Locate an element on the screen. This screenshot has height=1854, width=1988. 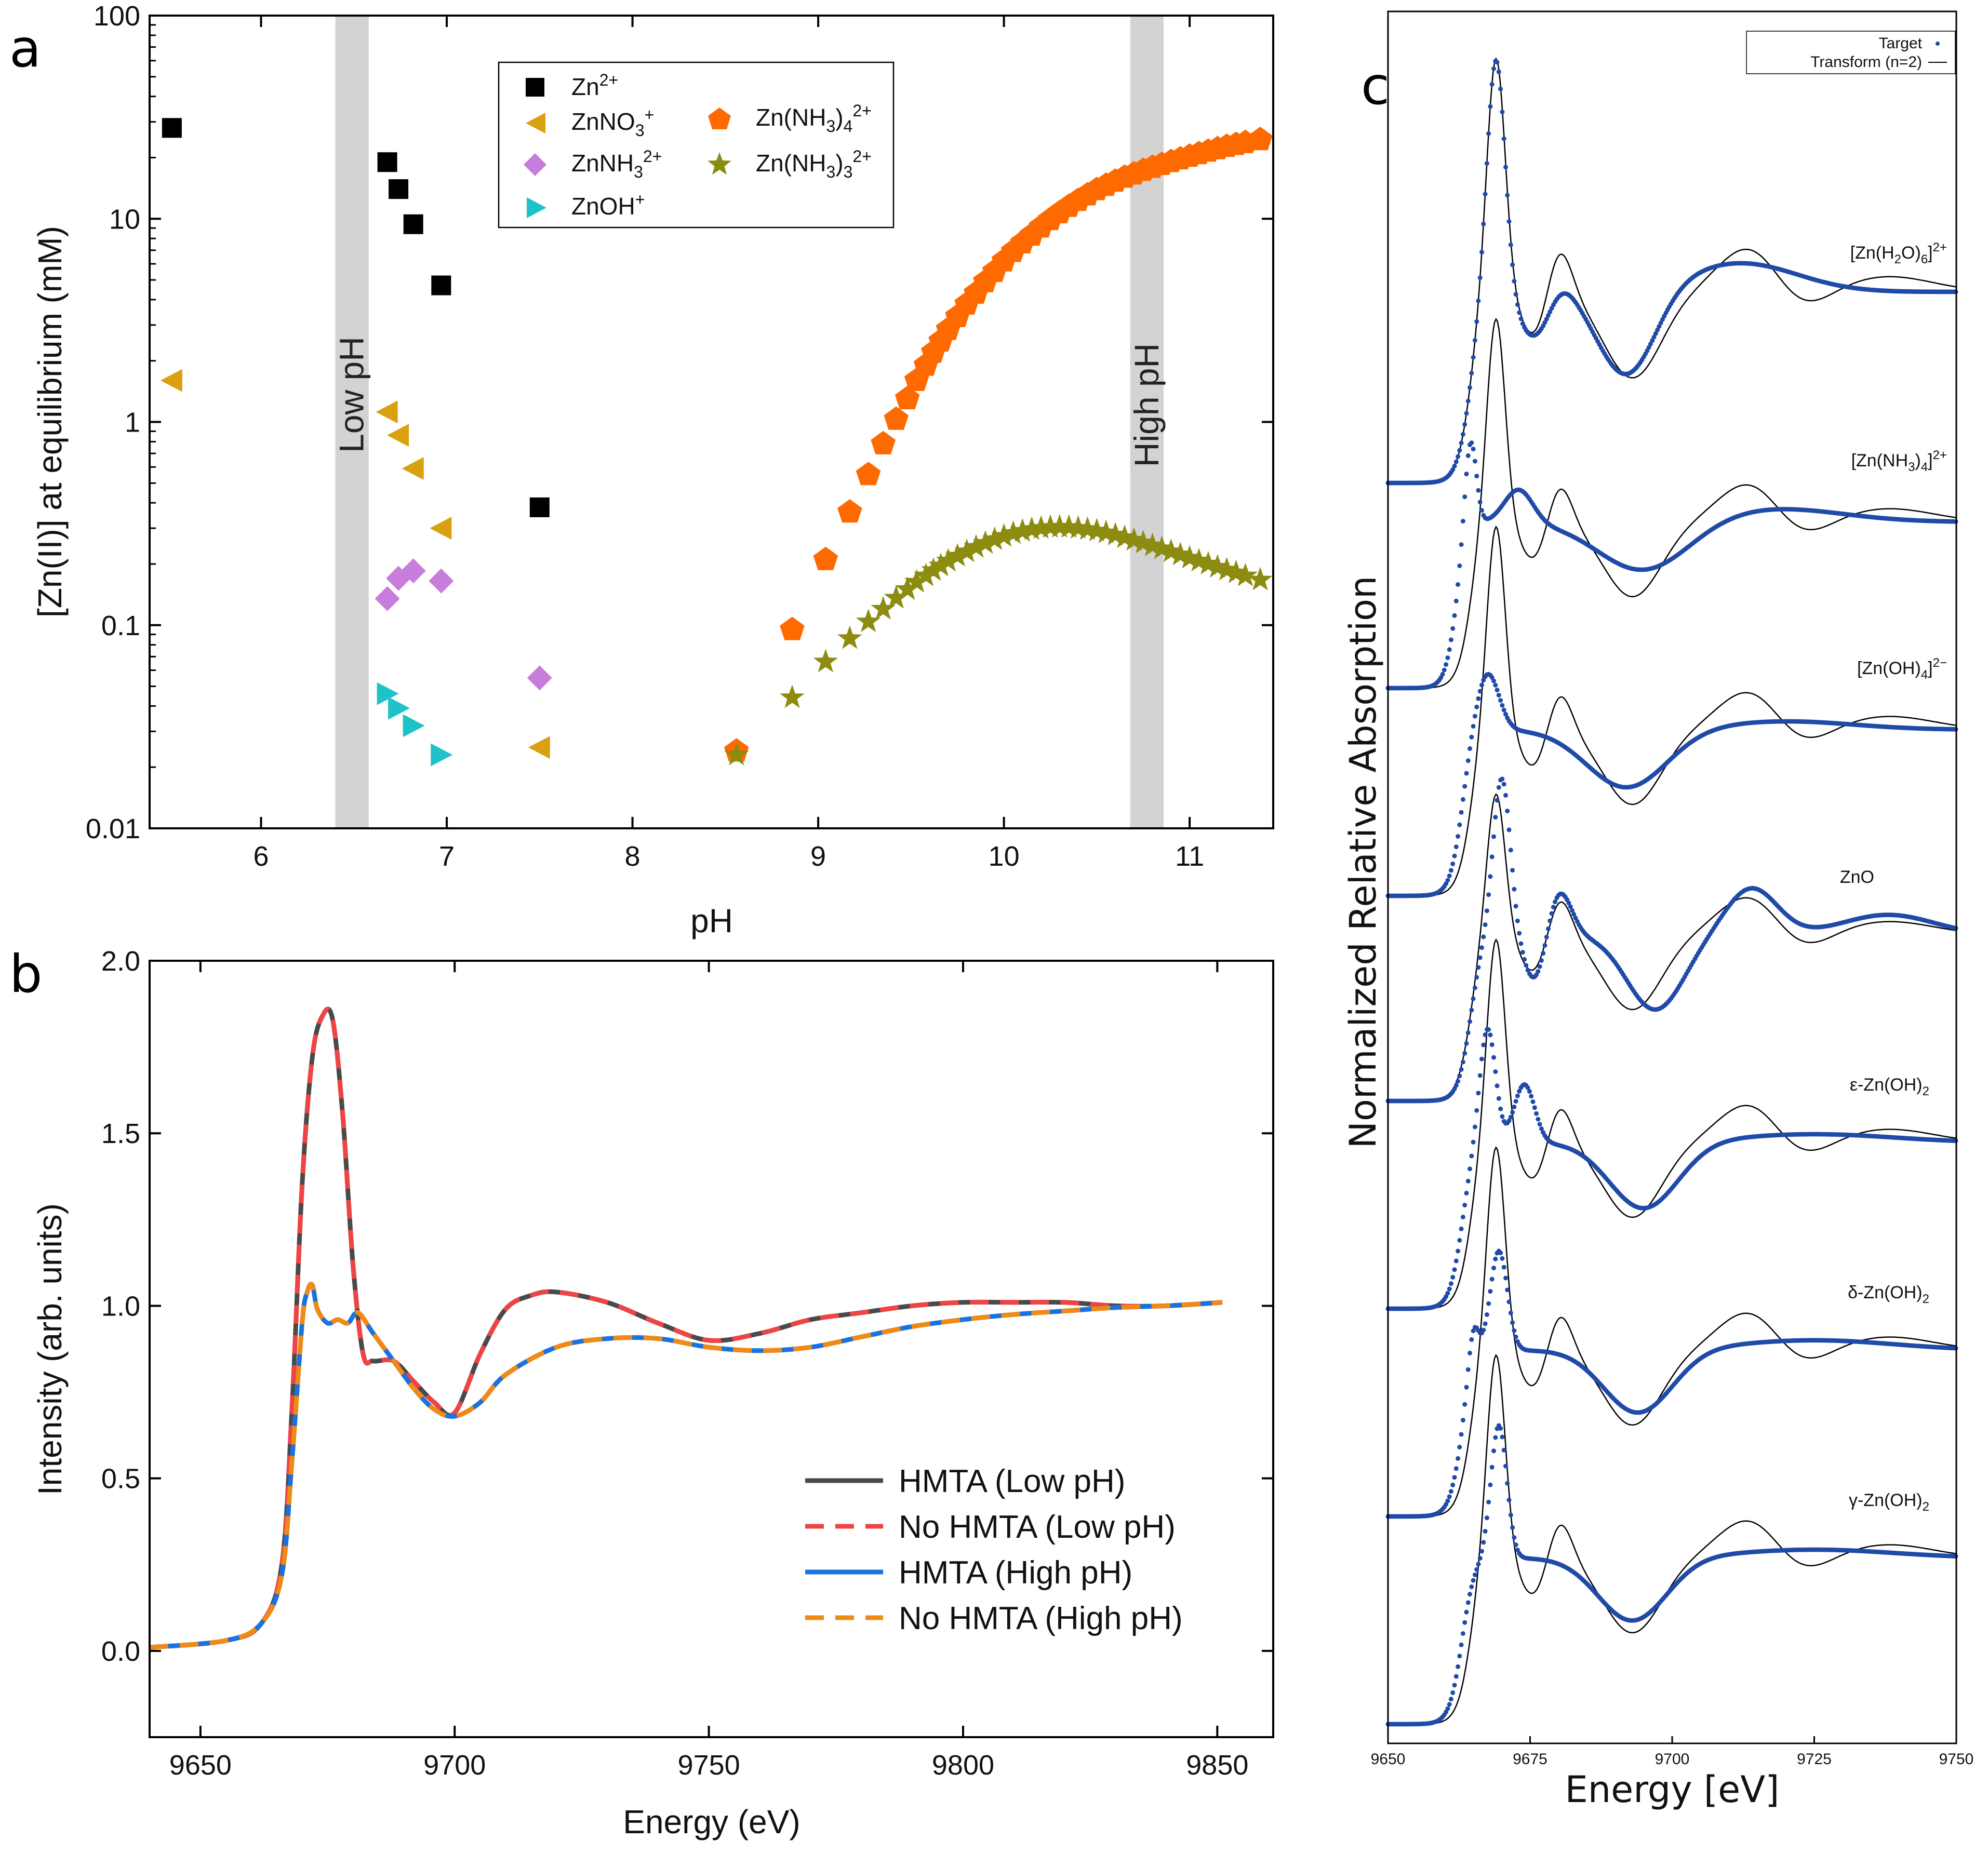
y-tick-label: 0.5 is located at coordinates (120, 1479).